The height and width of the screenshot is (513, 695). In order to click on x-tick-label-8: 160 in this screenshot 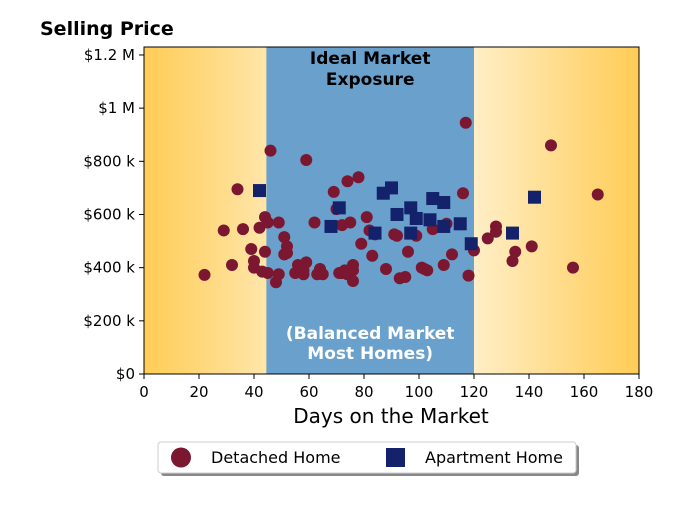, I will do `click(584, 392)`.